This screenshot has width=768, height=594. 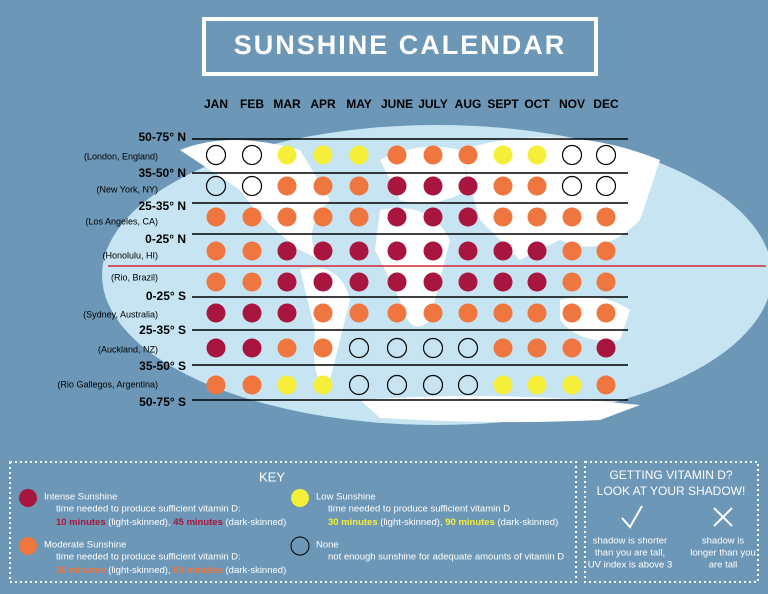 I want to click on place-label: (Auckland, NZ), so click(x=128, y=349).